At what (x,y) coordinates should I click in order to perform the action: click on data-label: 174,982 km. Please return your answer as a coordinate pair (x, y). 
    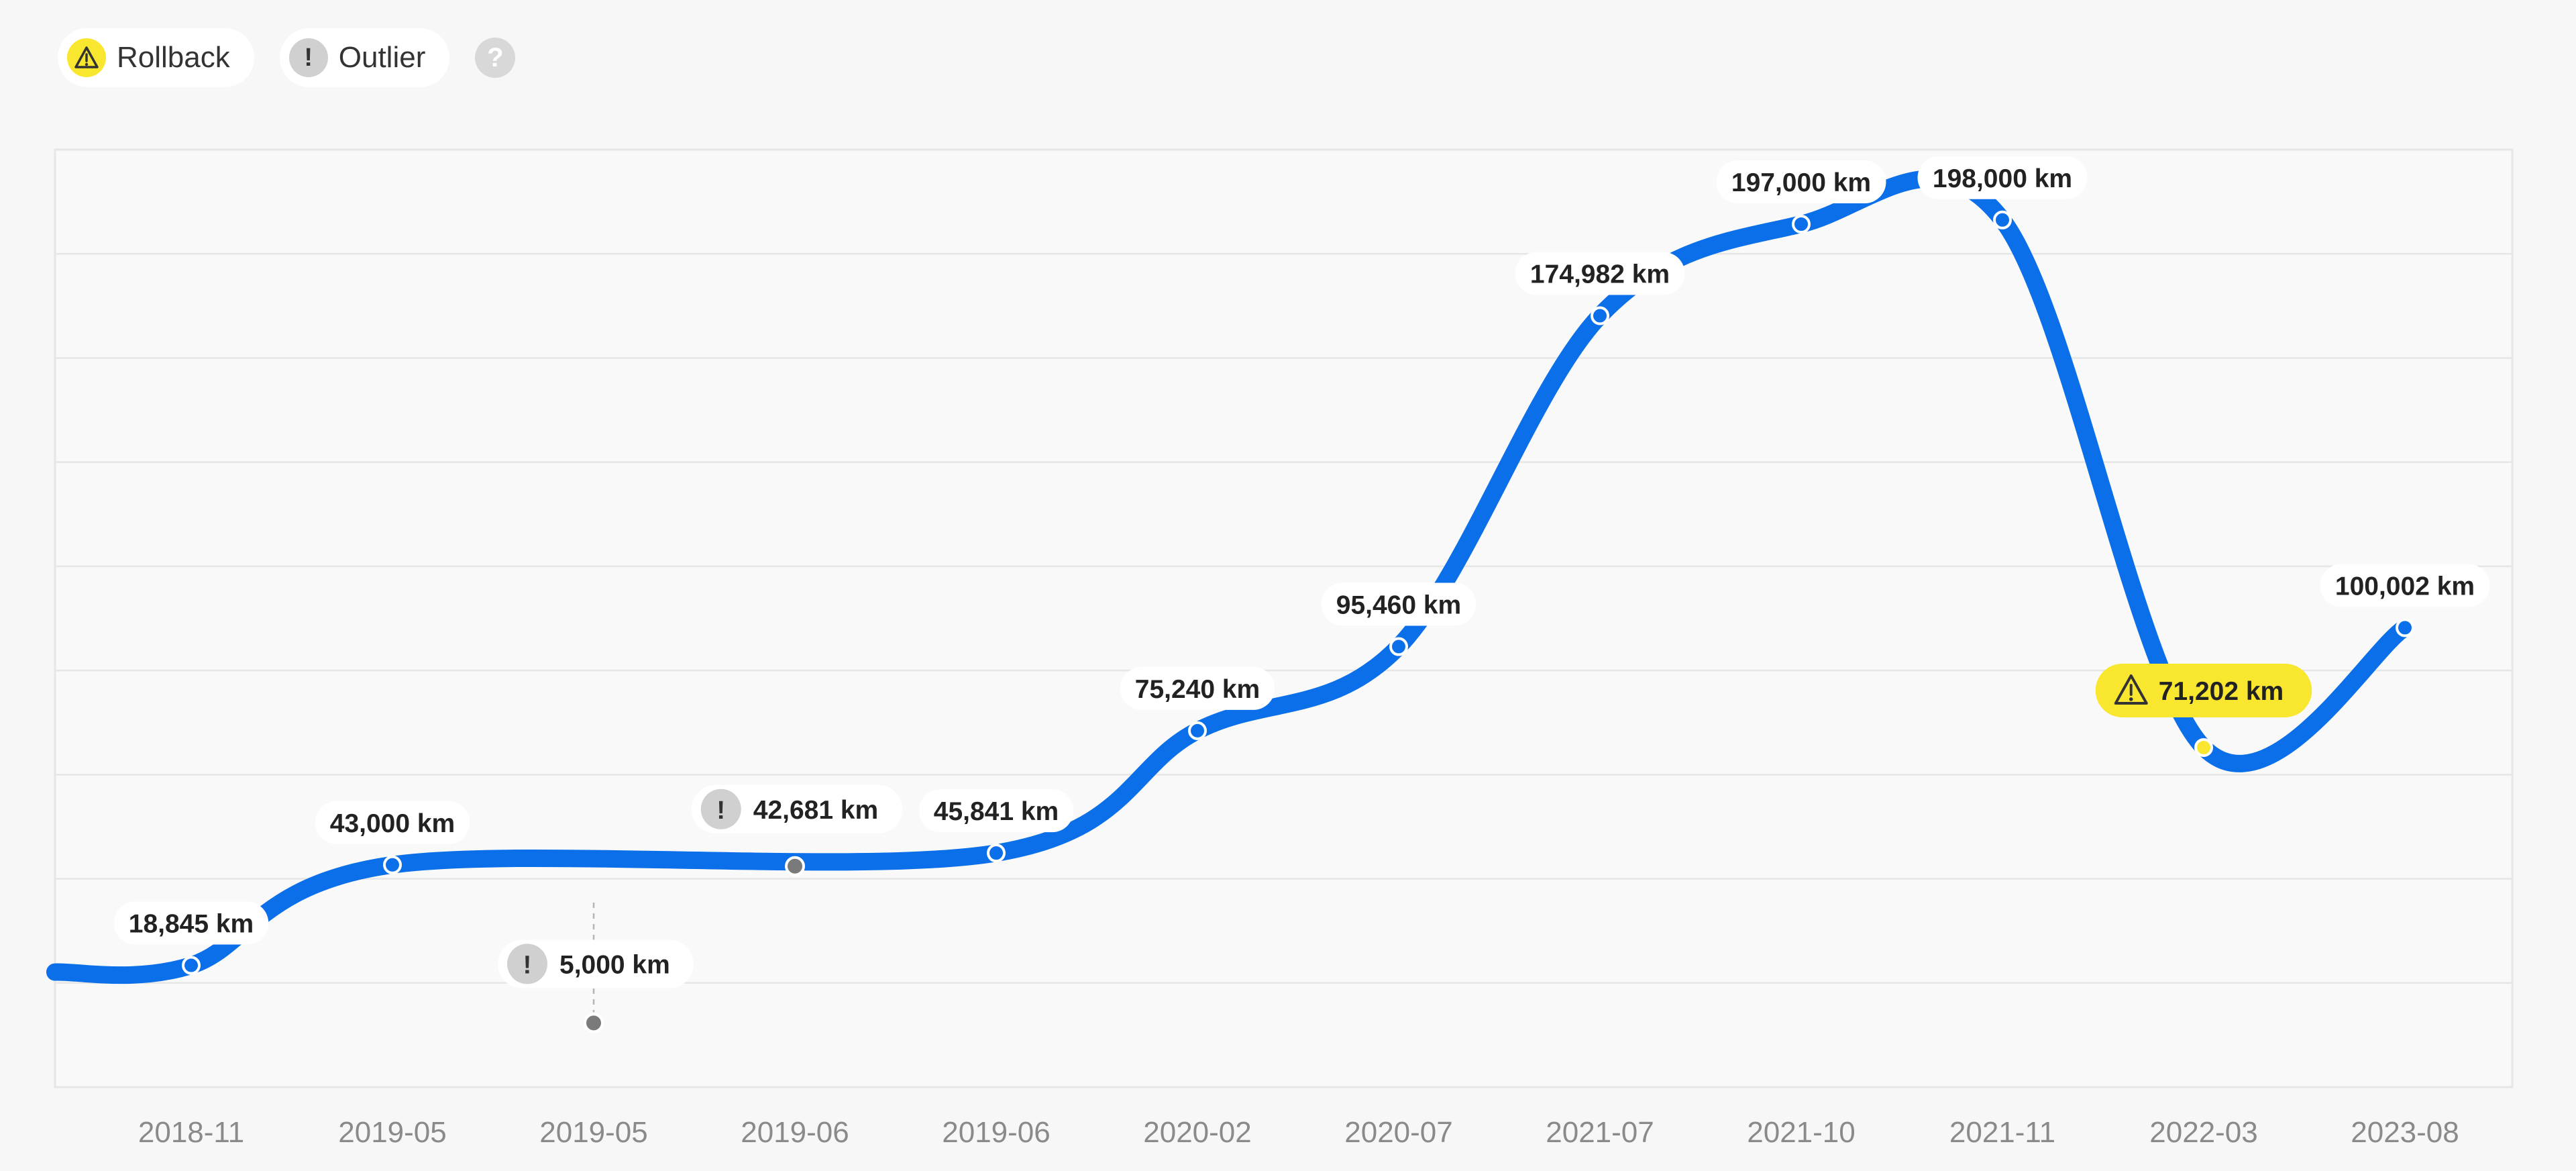
    Looking at the image, I should click on (1600, 273).